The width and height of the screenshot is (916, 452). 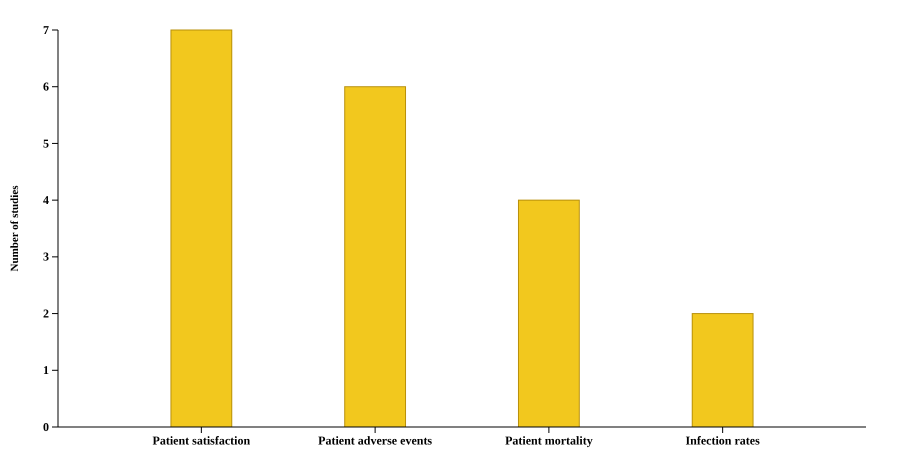 What do you see at coordinates (46, 257) in the screenshot?
I see `y-tick-label: 3` at bounding box center [46, 257].